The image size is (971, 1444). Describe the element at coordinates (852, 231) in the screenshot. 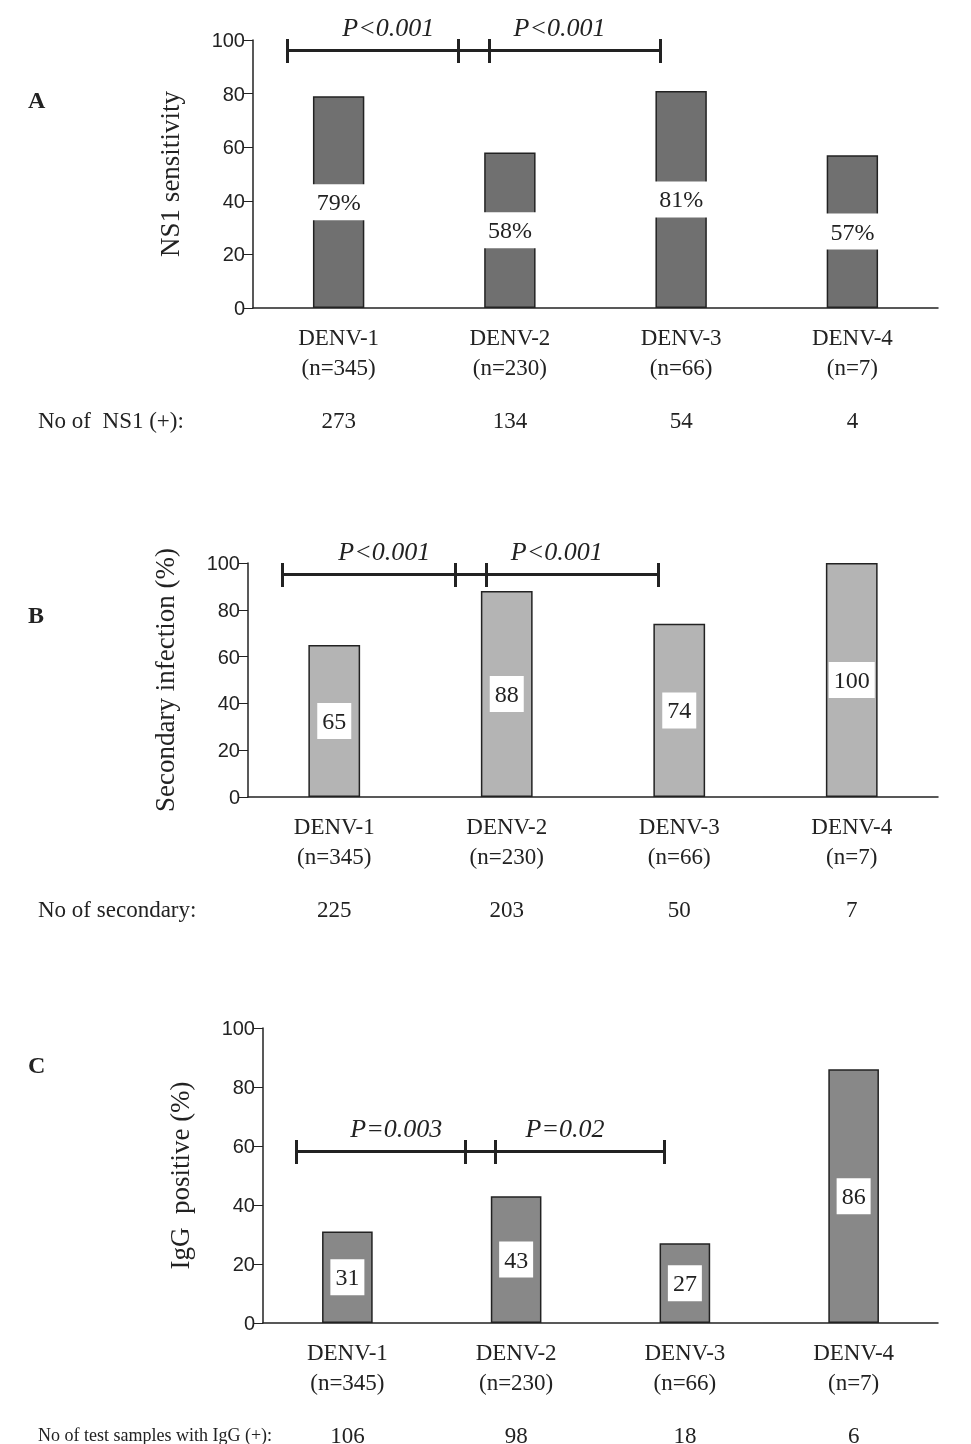

I see `data-label: 57%` at that location.